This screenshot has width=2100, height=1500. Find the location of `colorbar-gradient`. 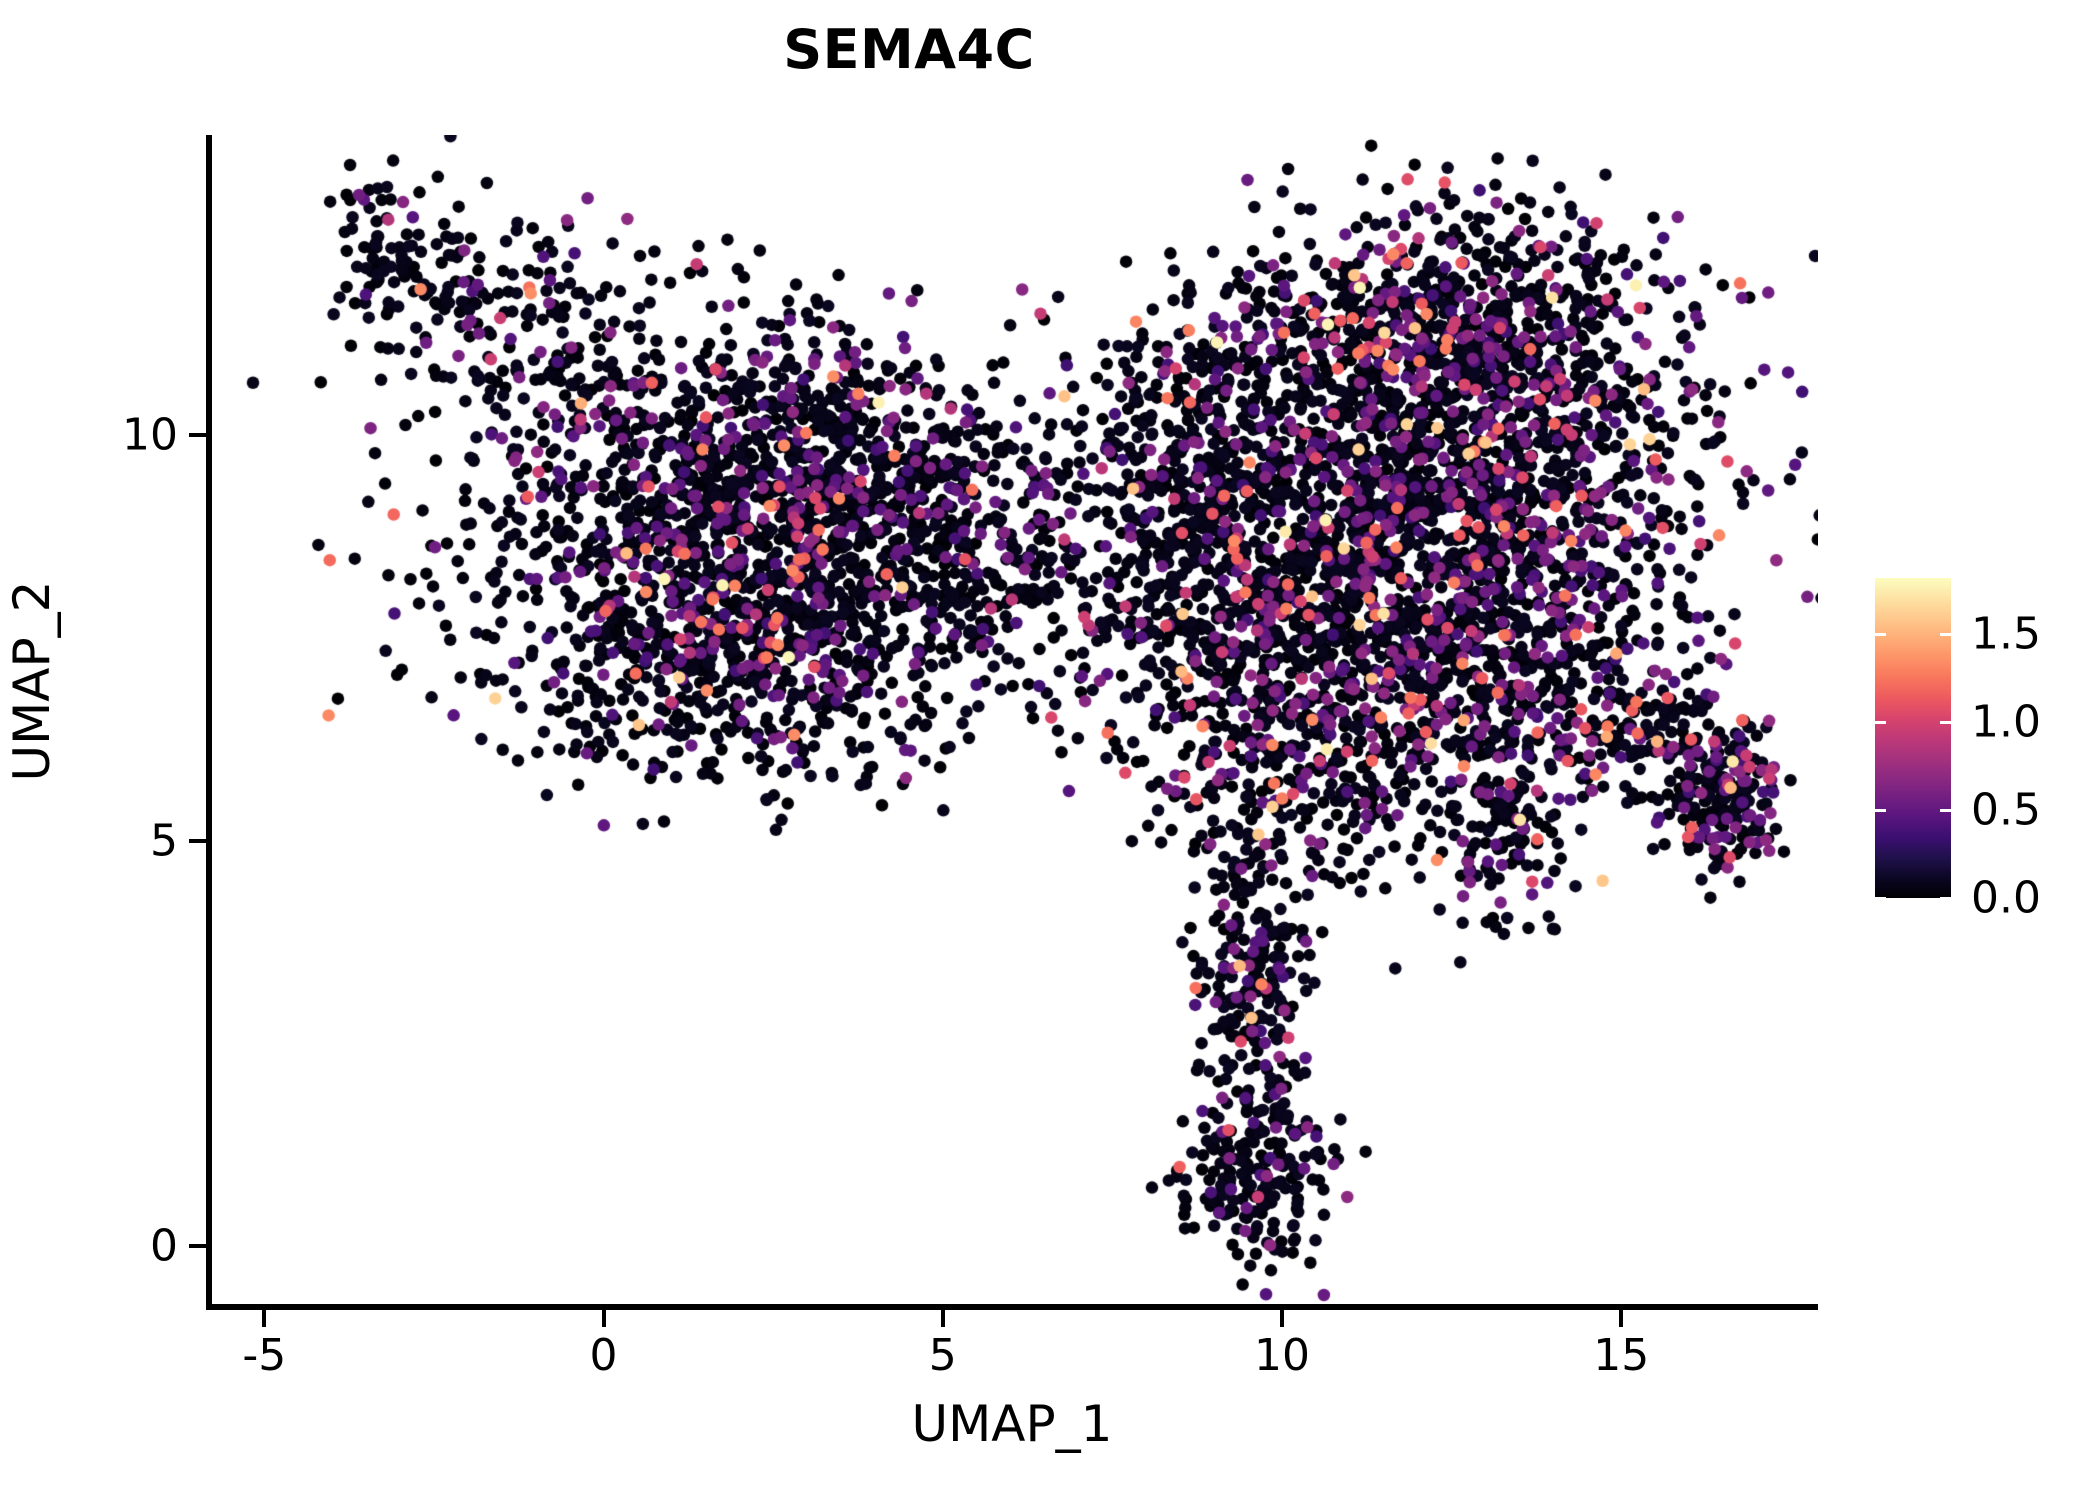

colorbar-gradient is located at coordinates (1913, 738).